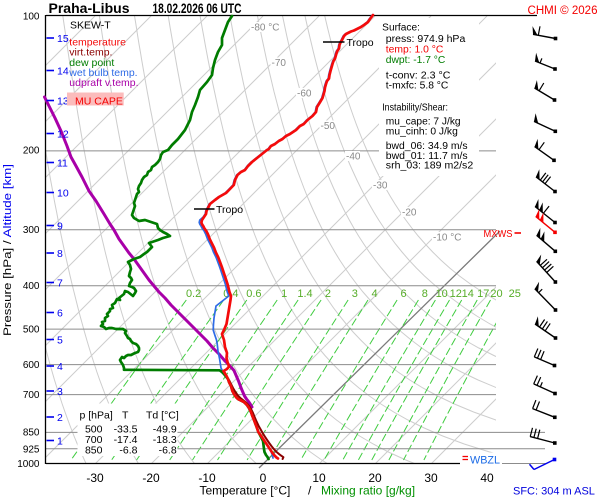 The height and width of the screenshot is (500, 600). I want to click on svg-text: bwd_01: 11.7 m/s, so click(427, 156).